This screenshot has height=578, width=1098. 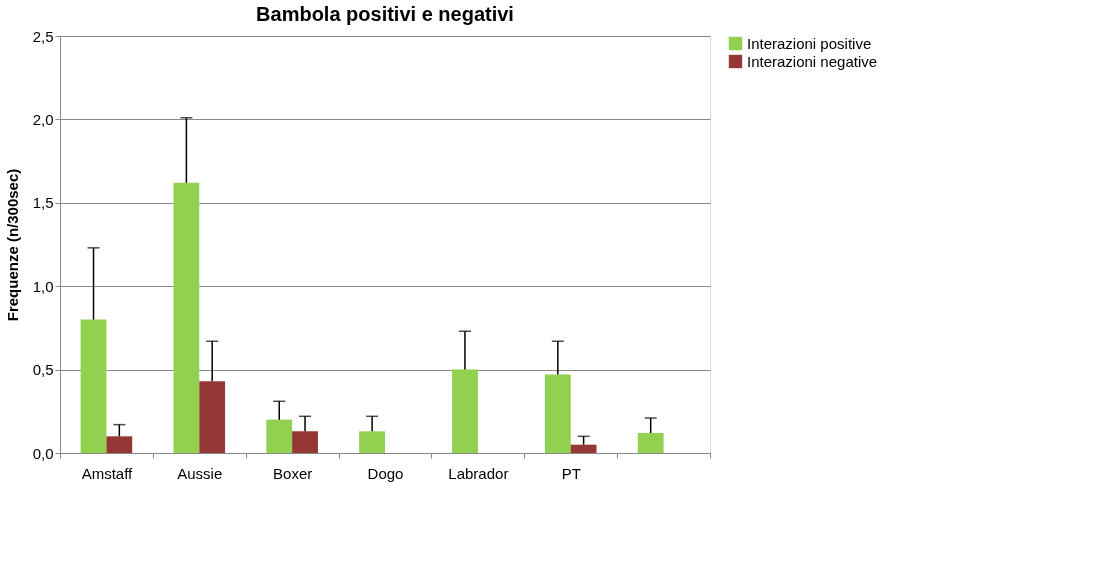 I want to click on x-tick-label: Amstaff, so click(x=107, y=473).